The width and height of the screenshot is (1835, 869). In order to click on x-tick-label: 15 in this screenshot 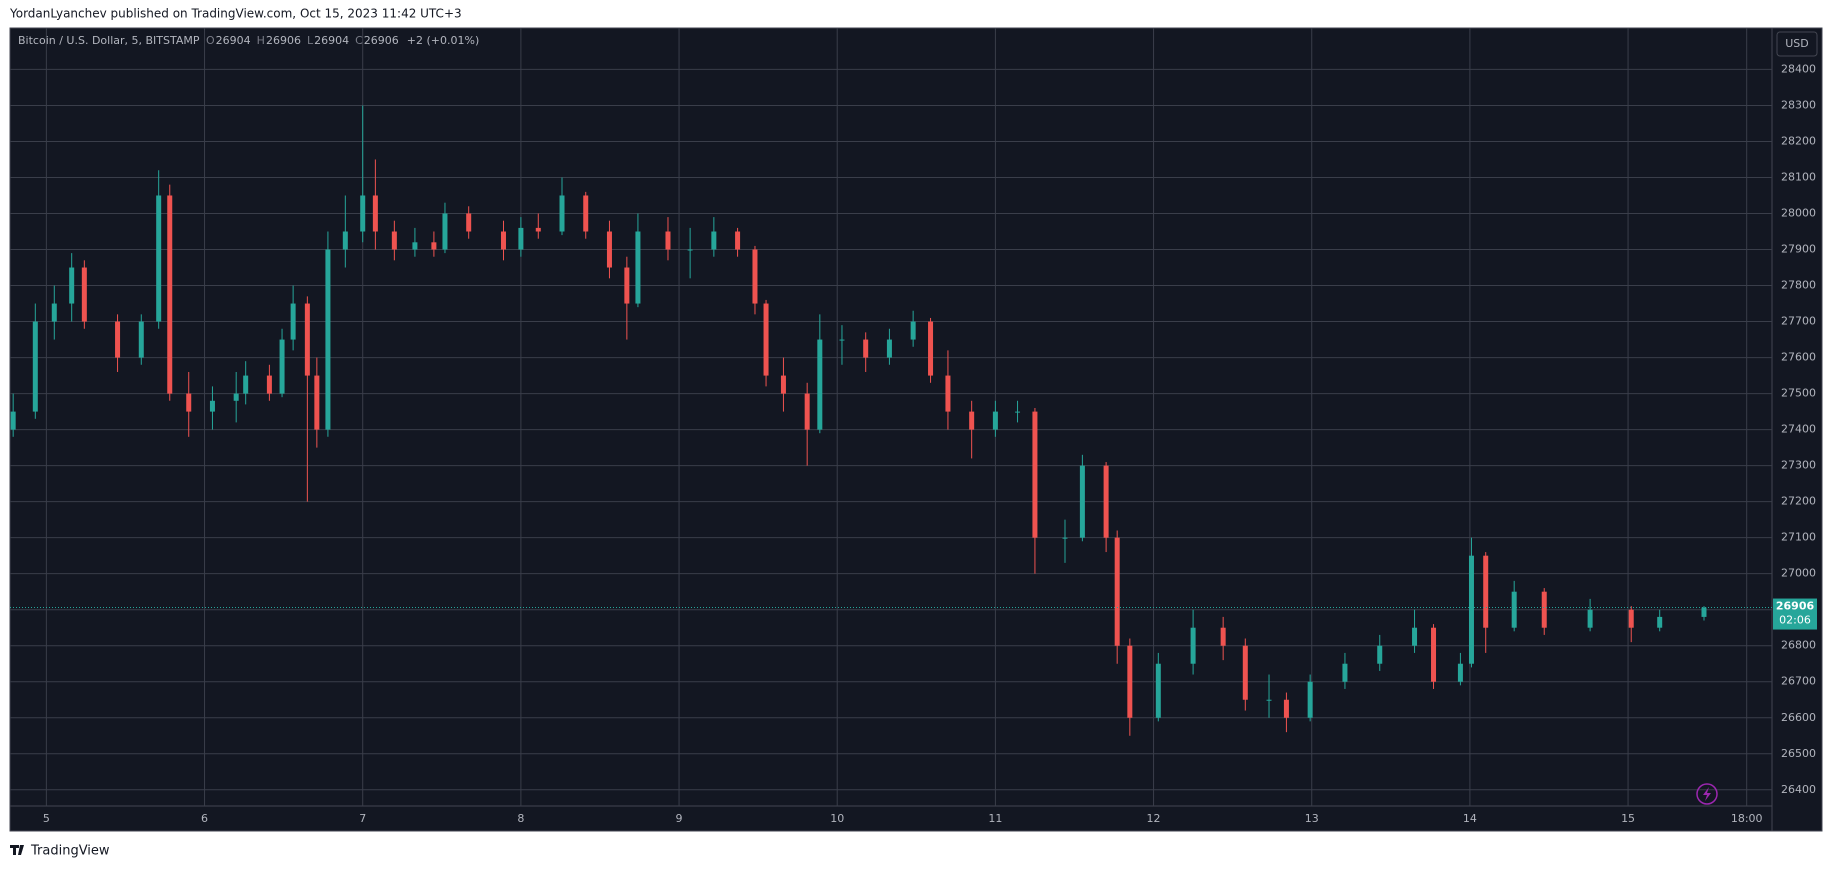, I will do `click(1628, 818)`.